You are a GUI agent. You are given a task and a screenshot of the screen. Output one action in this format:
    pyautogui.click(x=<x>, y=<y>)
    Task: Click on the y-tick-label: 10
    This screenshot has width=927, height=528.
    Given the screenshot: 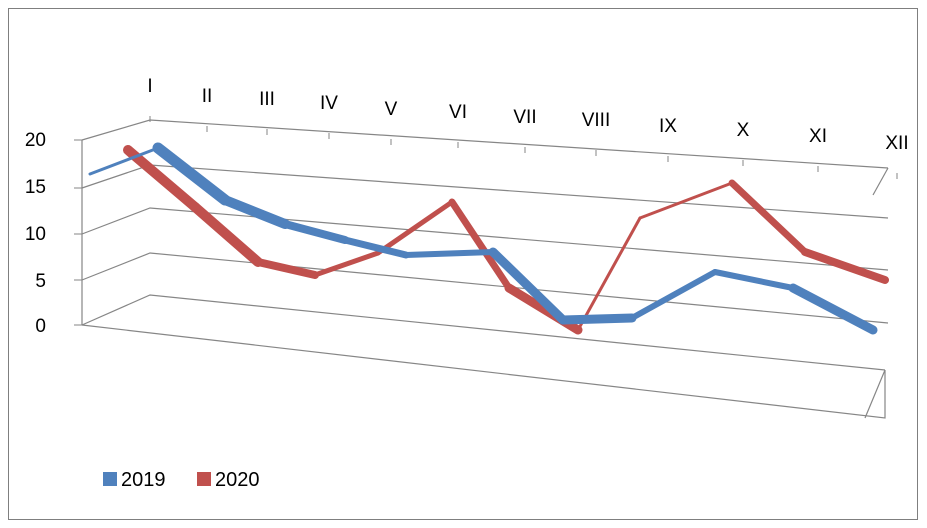 What is the action you would take?
    pyautogui.click(x=35, y=234)
    